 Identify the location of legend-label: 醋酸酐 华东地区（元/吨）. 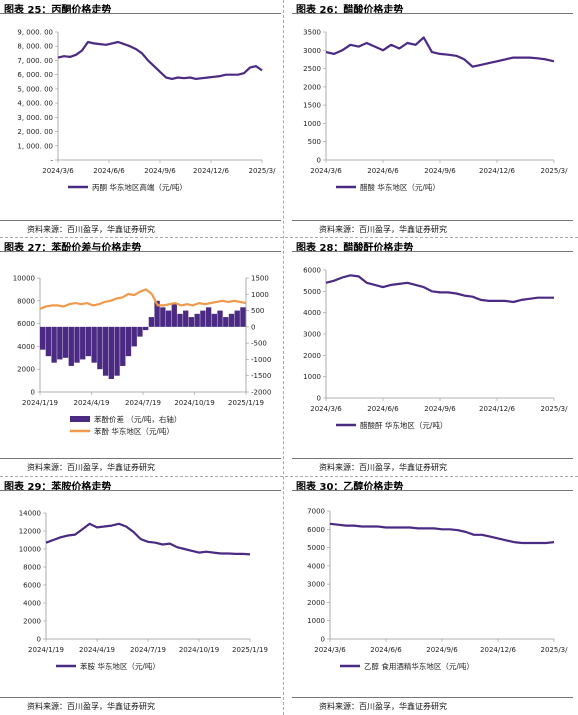
(403, 425).